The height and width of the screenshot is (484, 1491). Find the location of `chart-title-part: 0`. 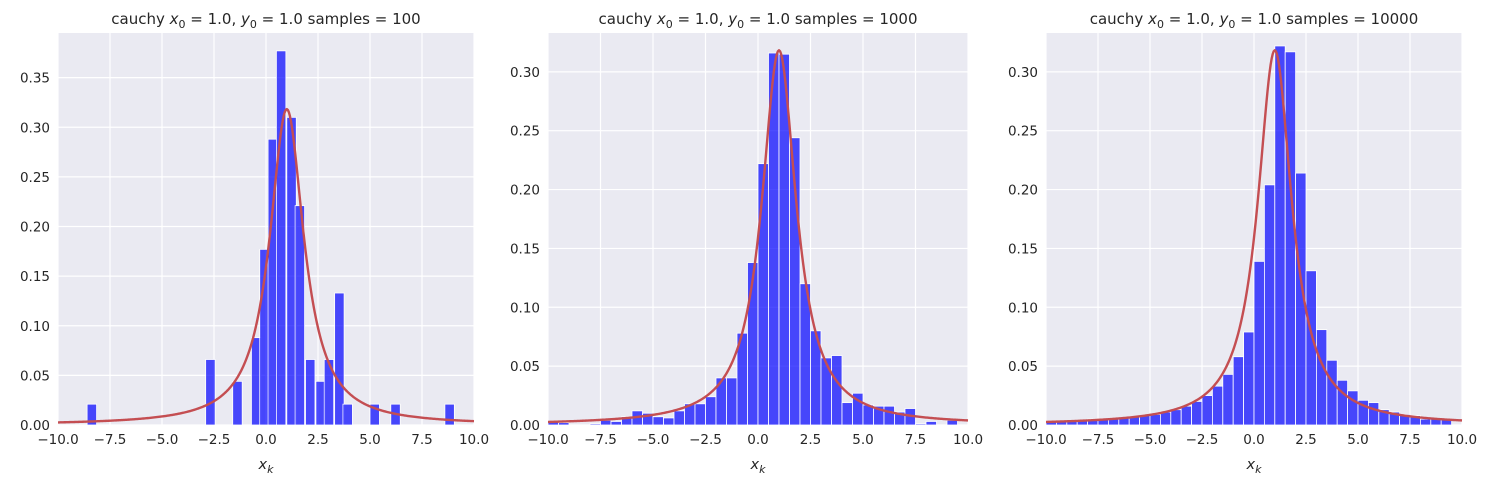

chart-title-part: 0 is located at coordinates (1160, 24).